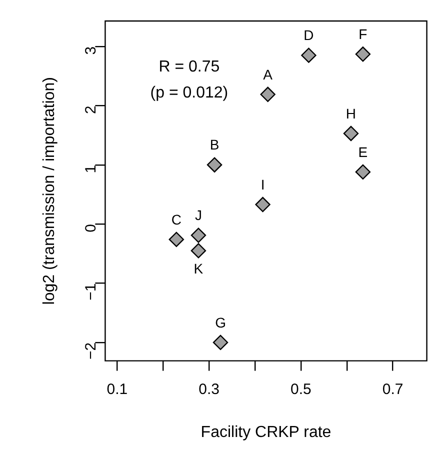 This screenshot has height=454, width=443. Describe the element at coordinates (266, 432) in the screenshot. I see `x-axis-title: Facility CRKP rate` at that location.